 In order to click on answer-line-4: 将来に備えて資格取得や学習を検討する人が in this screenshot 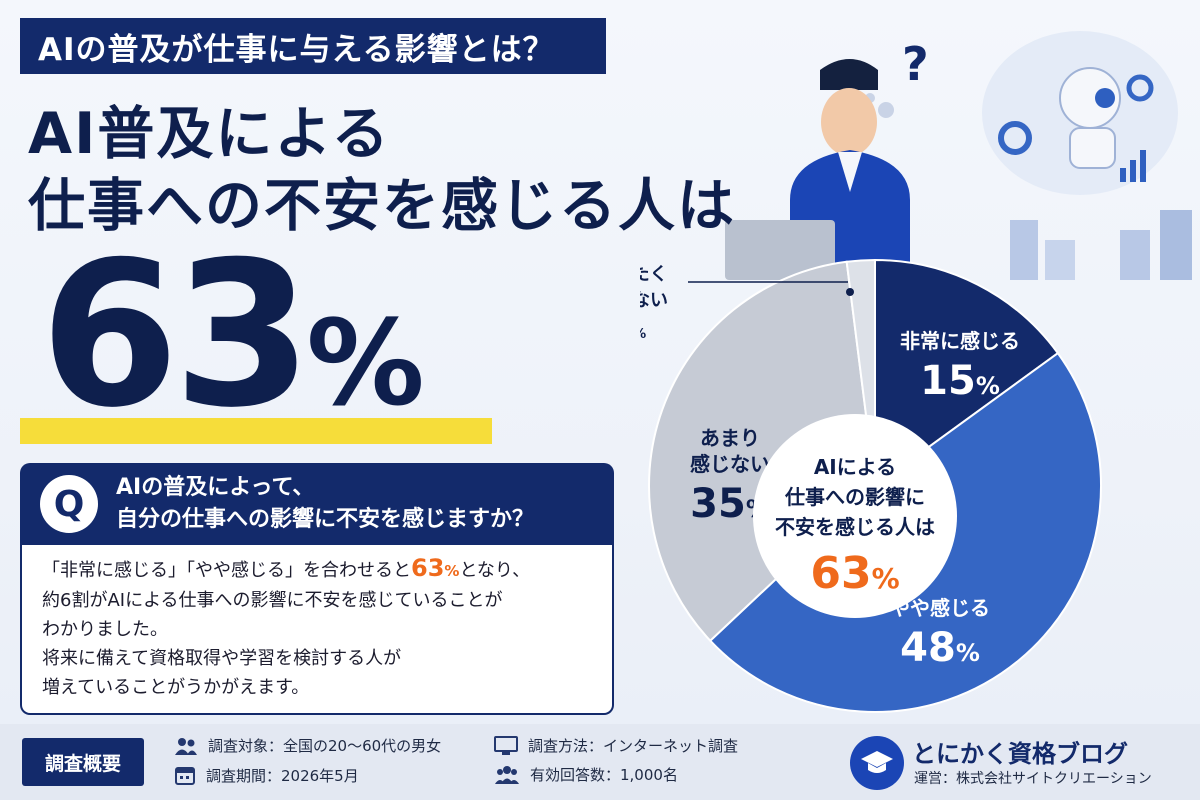, I will do `click(222, 658)`.